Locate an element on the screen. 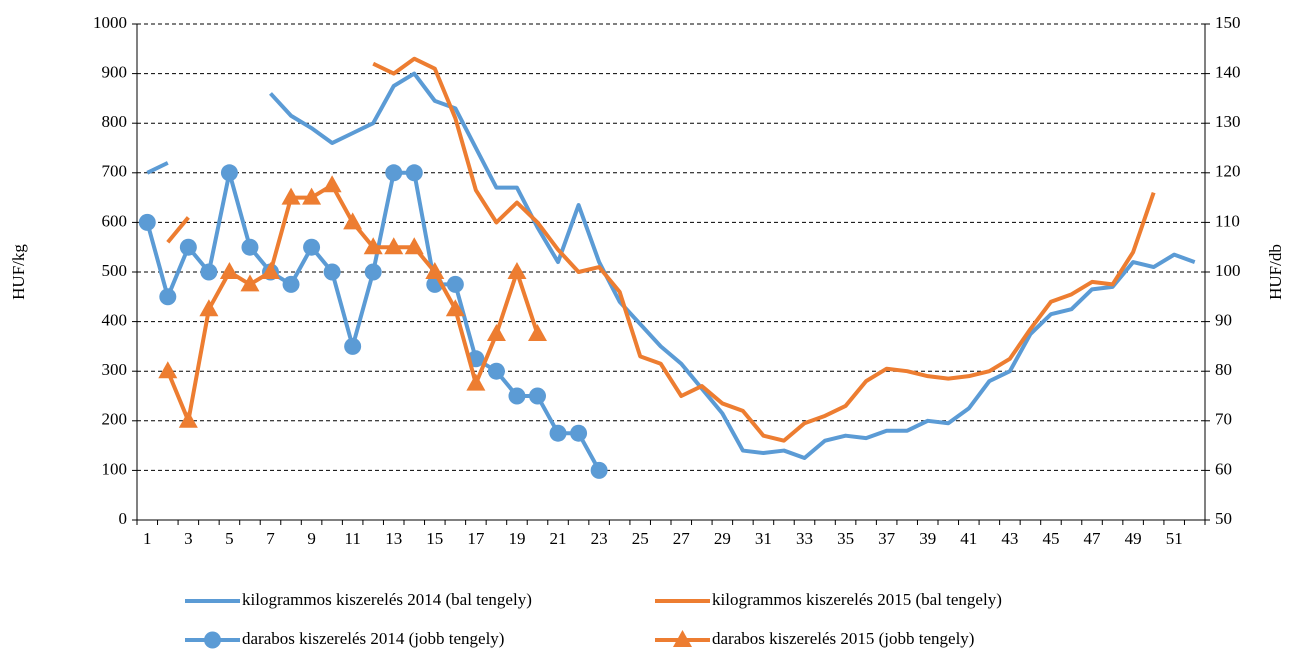  x-tick-label: 29 is located at coordinates (722, 538).